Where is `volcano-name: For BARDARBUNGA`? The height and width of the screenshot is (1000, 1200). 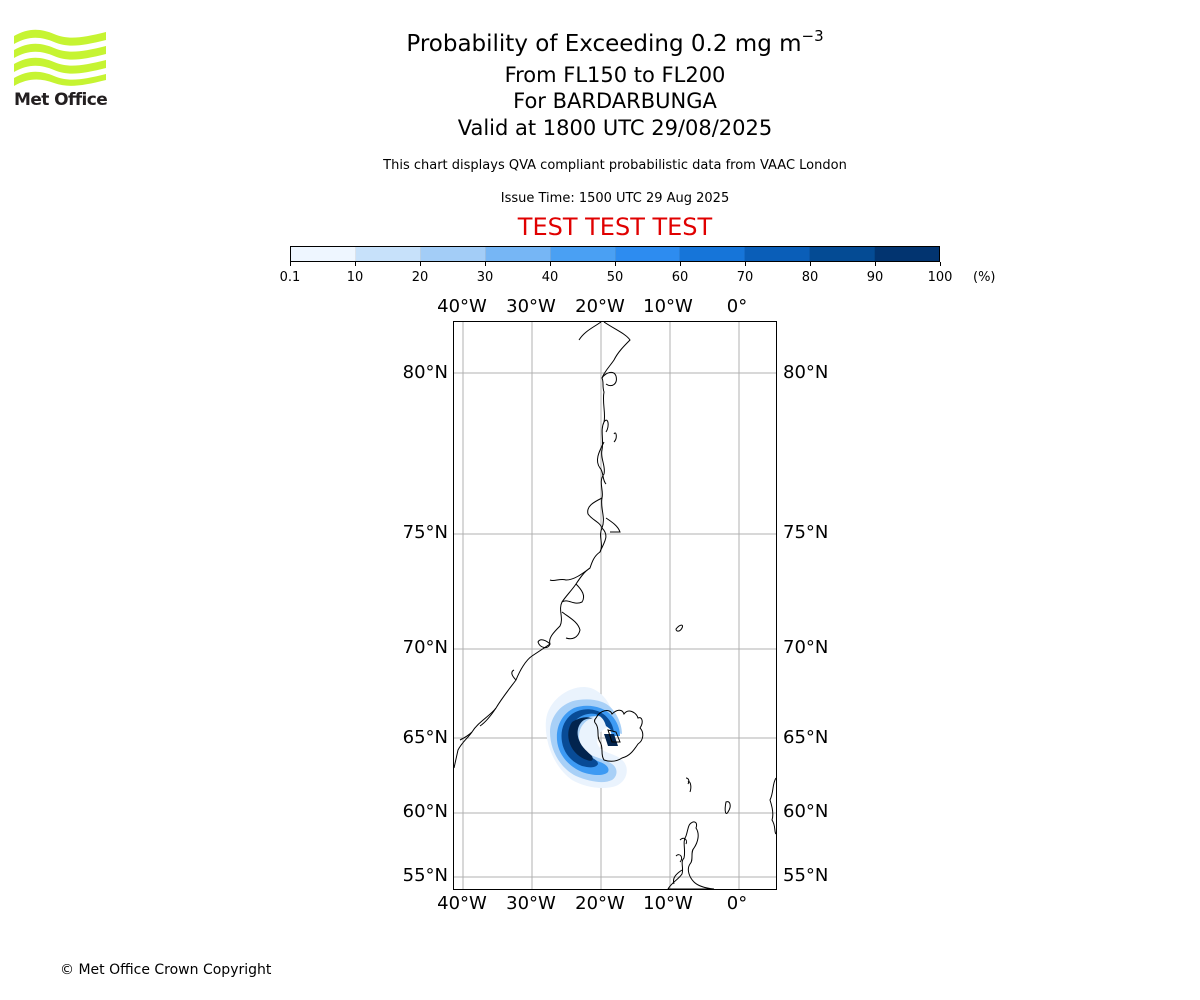 volcano-name: For BARDARBUNGA is located at coordinates (615, 101).